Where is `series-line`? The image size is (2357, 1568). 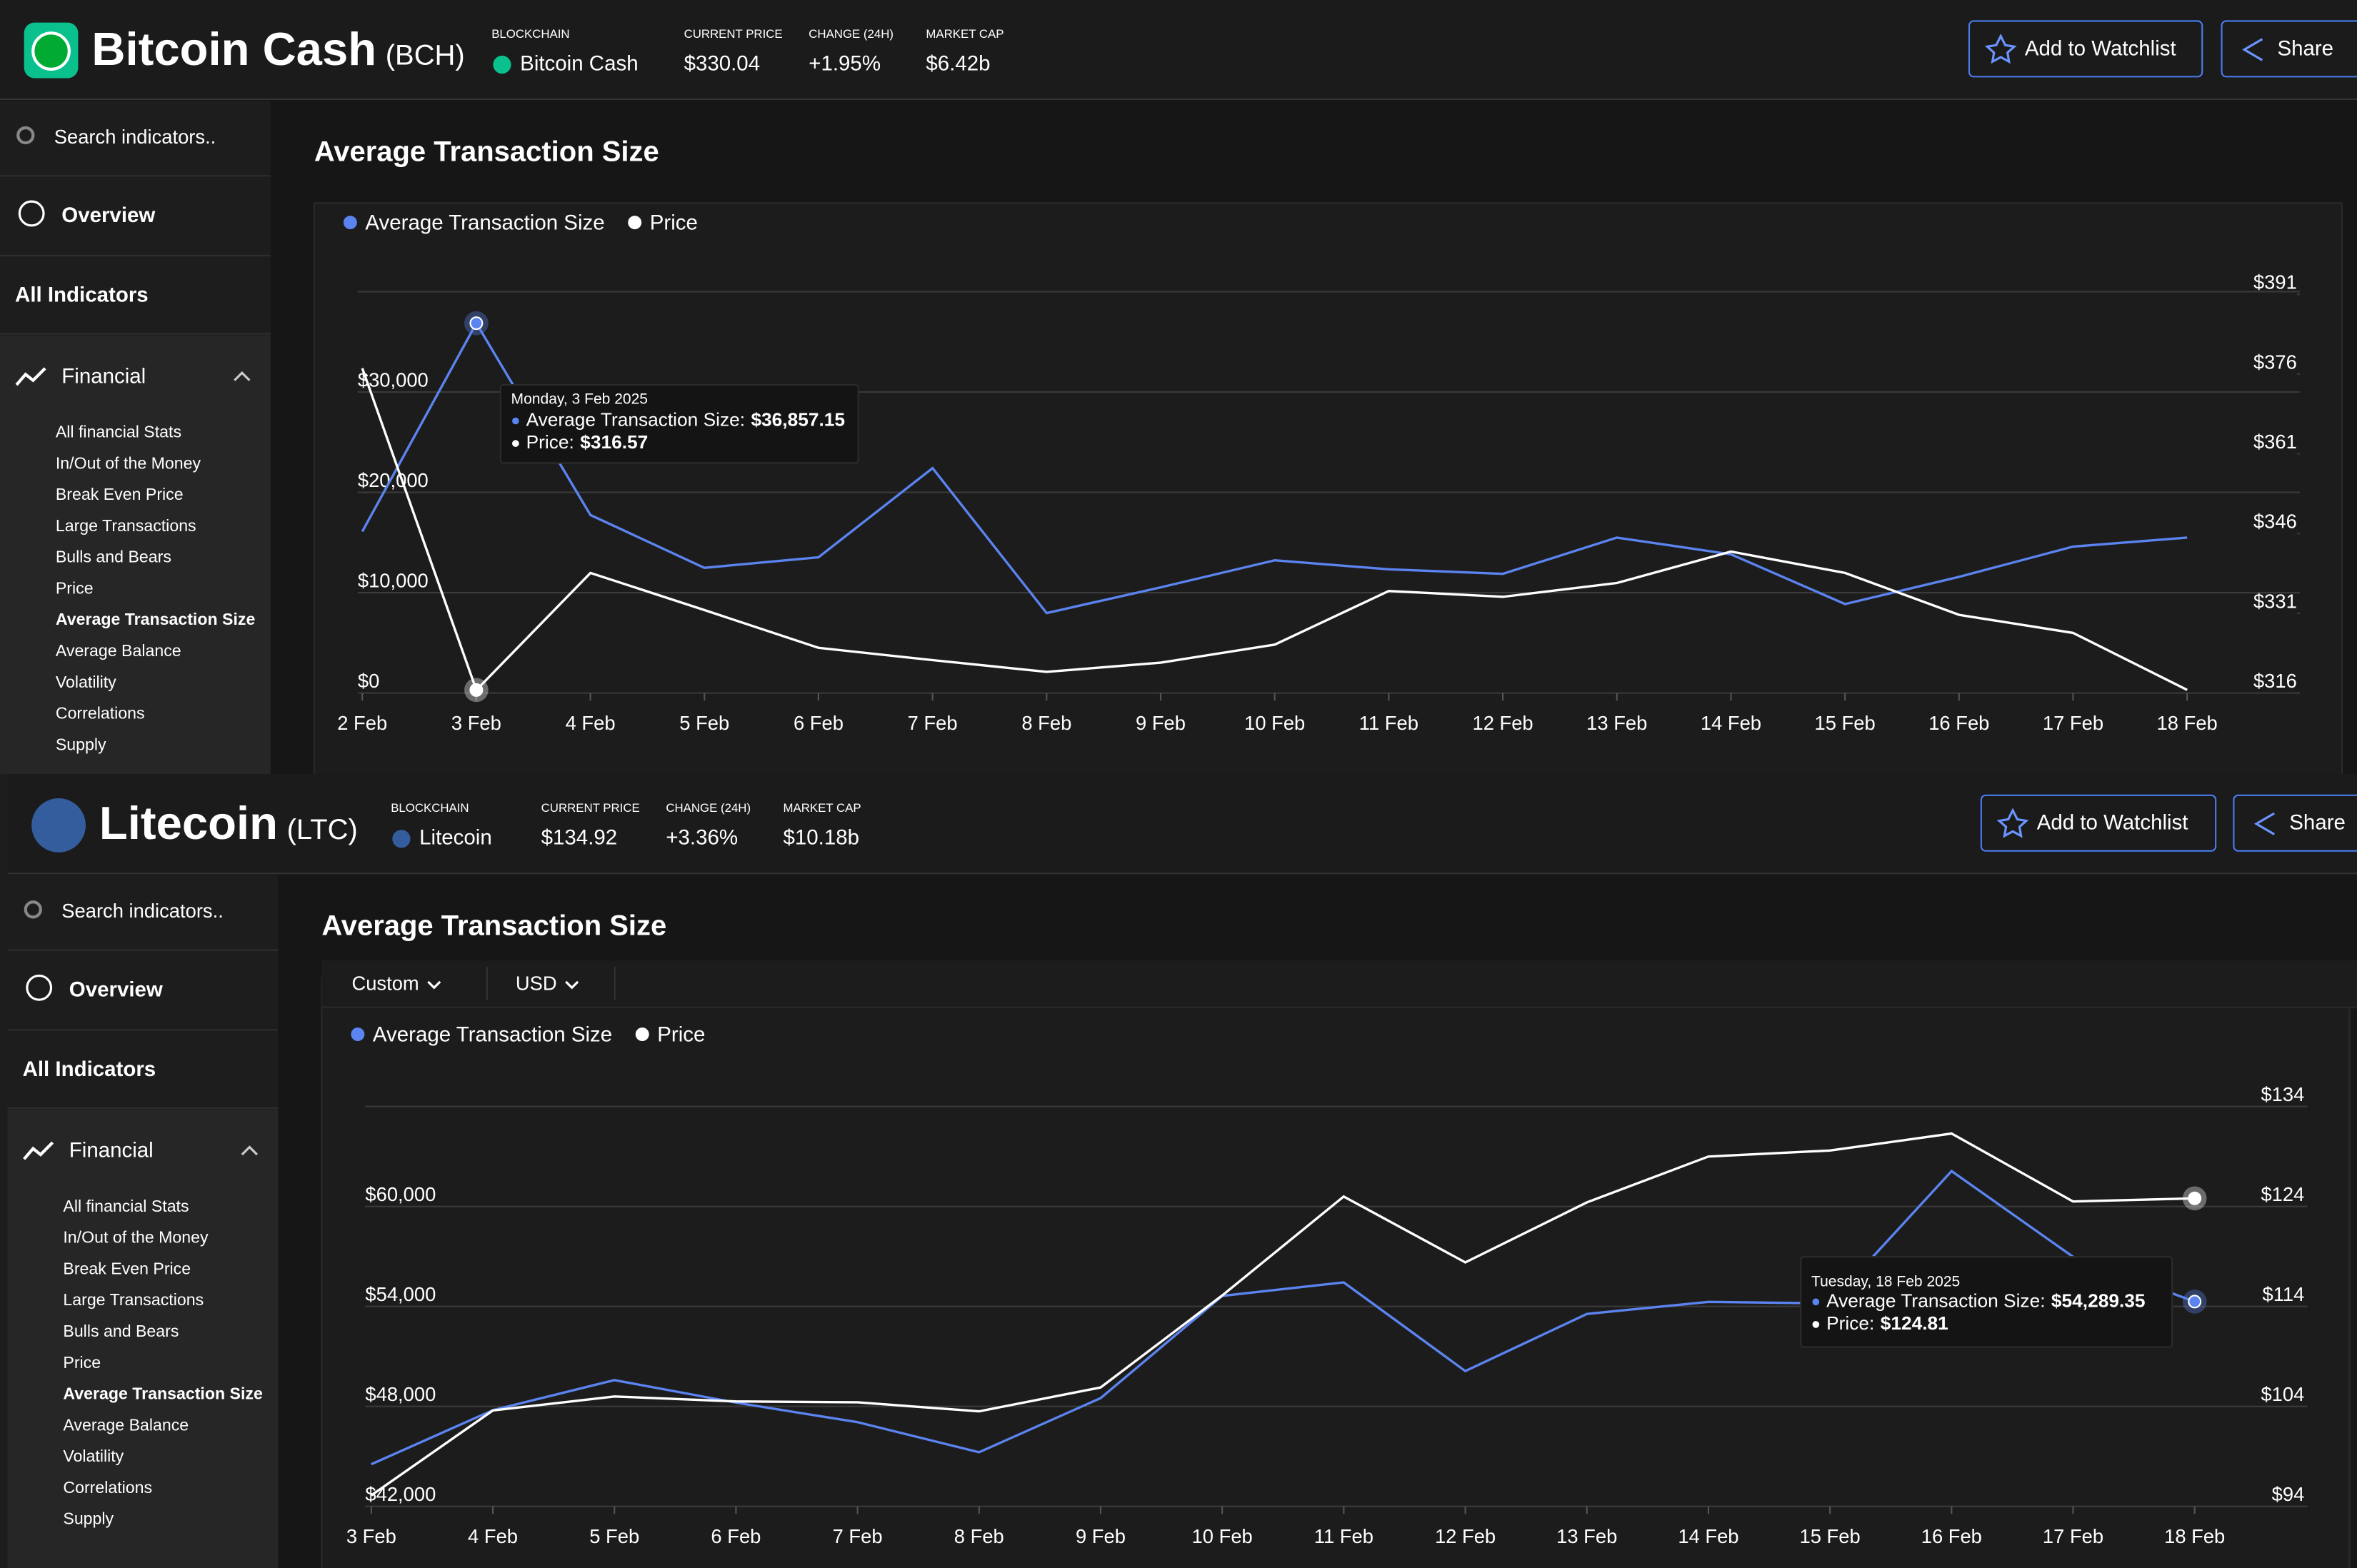 series-line is located at coordinates (1283, 1317).